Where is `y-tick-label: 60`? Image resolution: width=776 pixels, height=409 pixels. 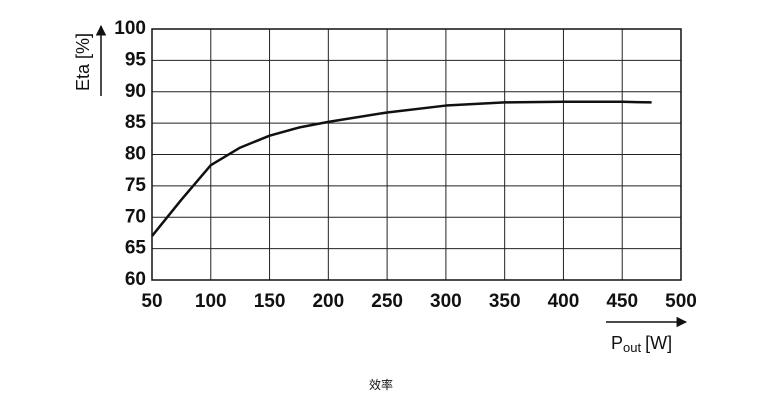 y-tick-label: 60 is located at coordinates (135, 279).